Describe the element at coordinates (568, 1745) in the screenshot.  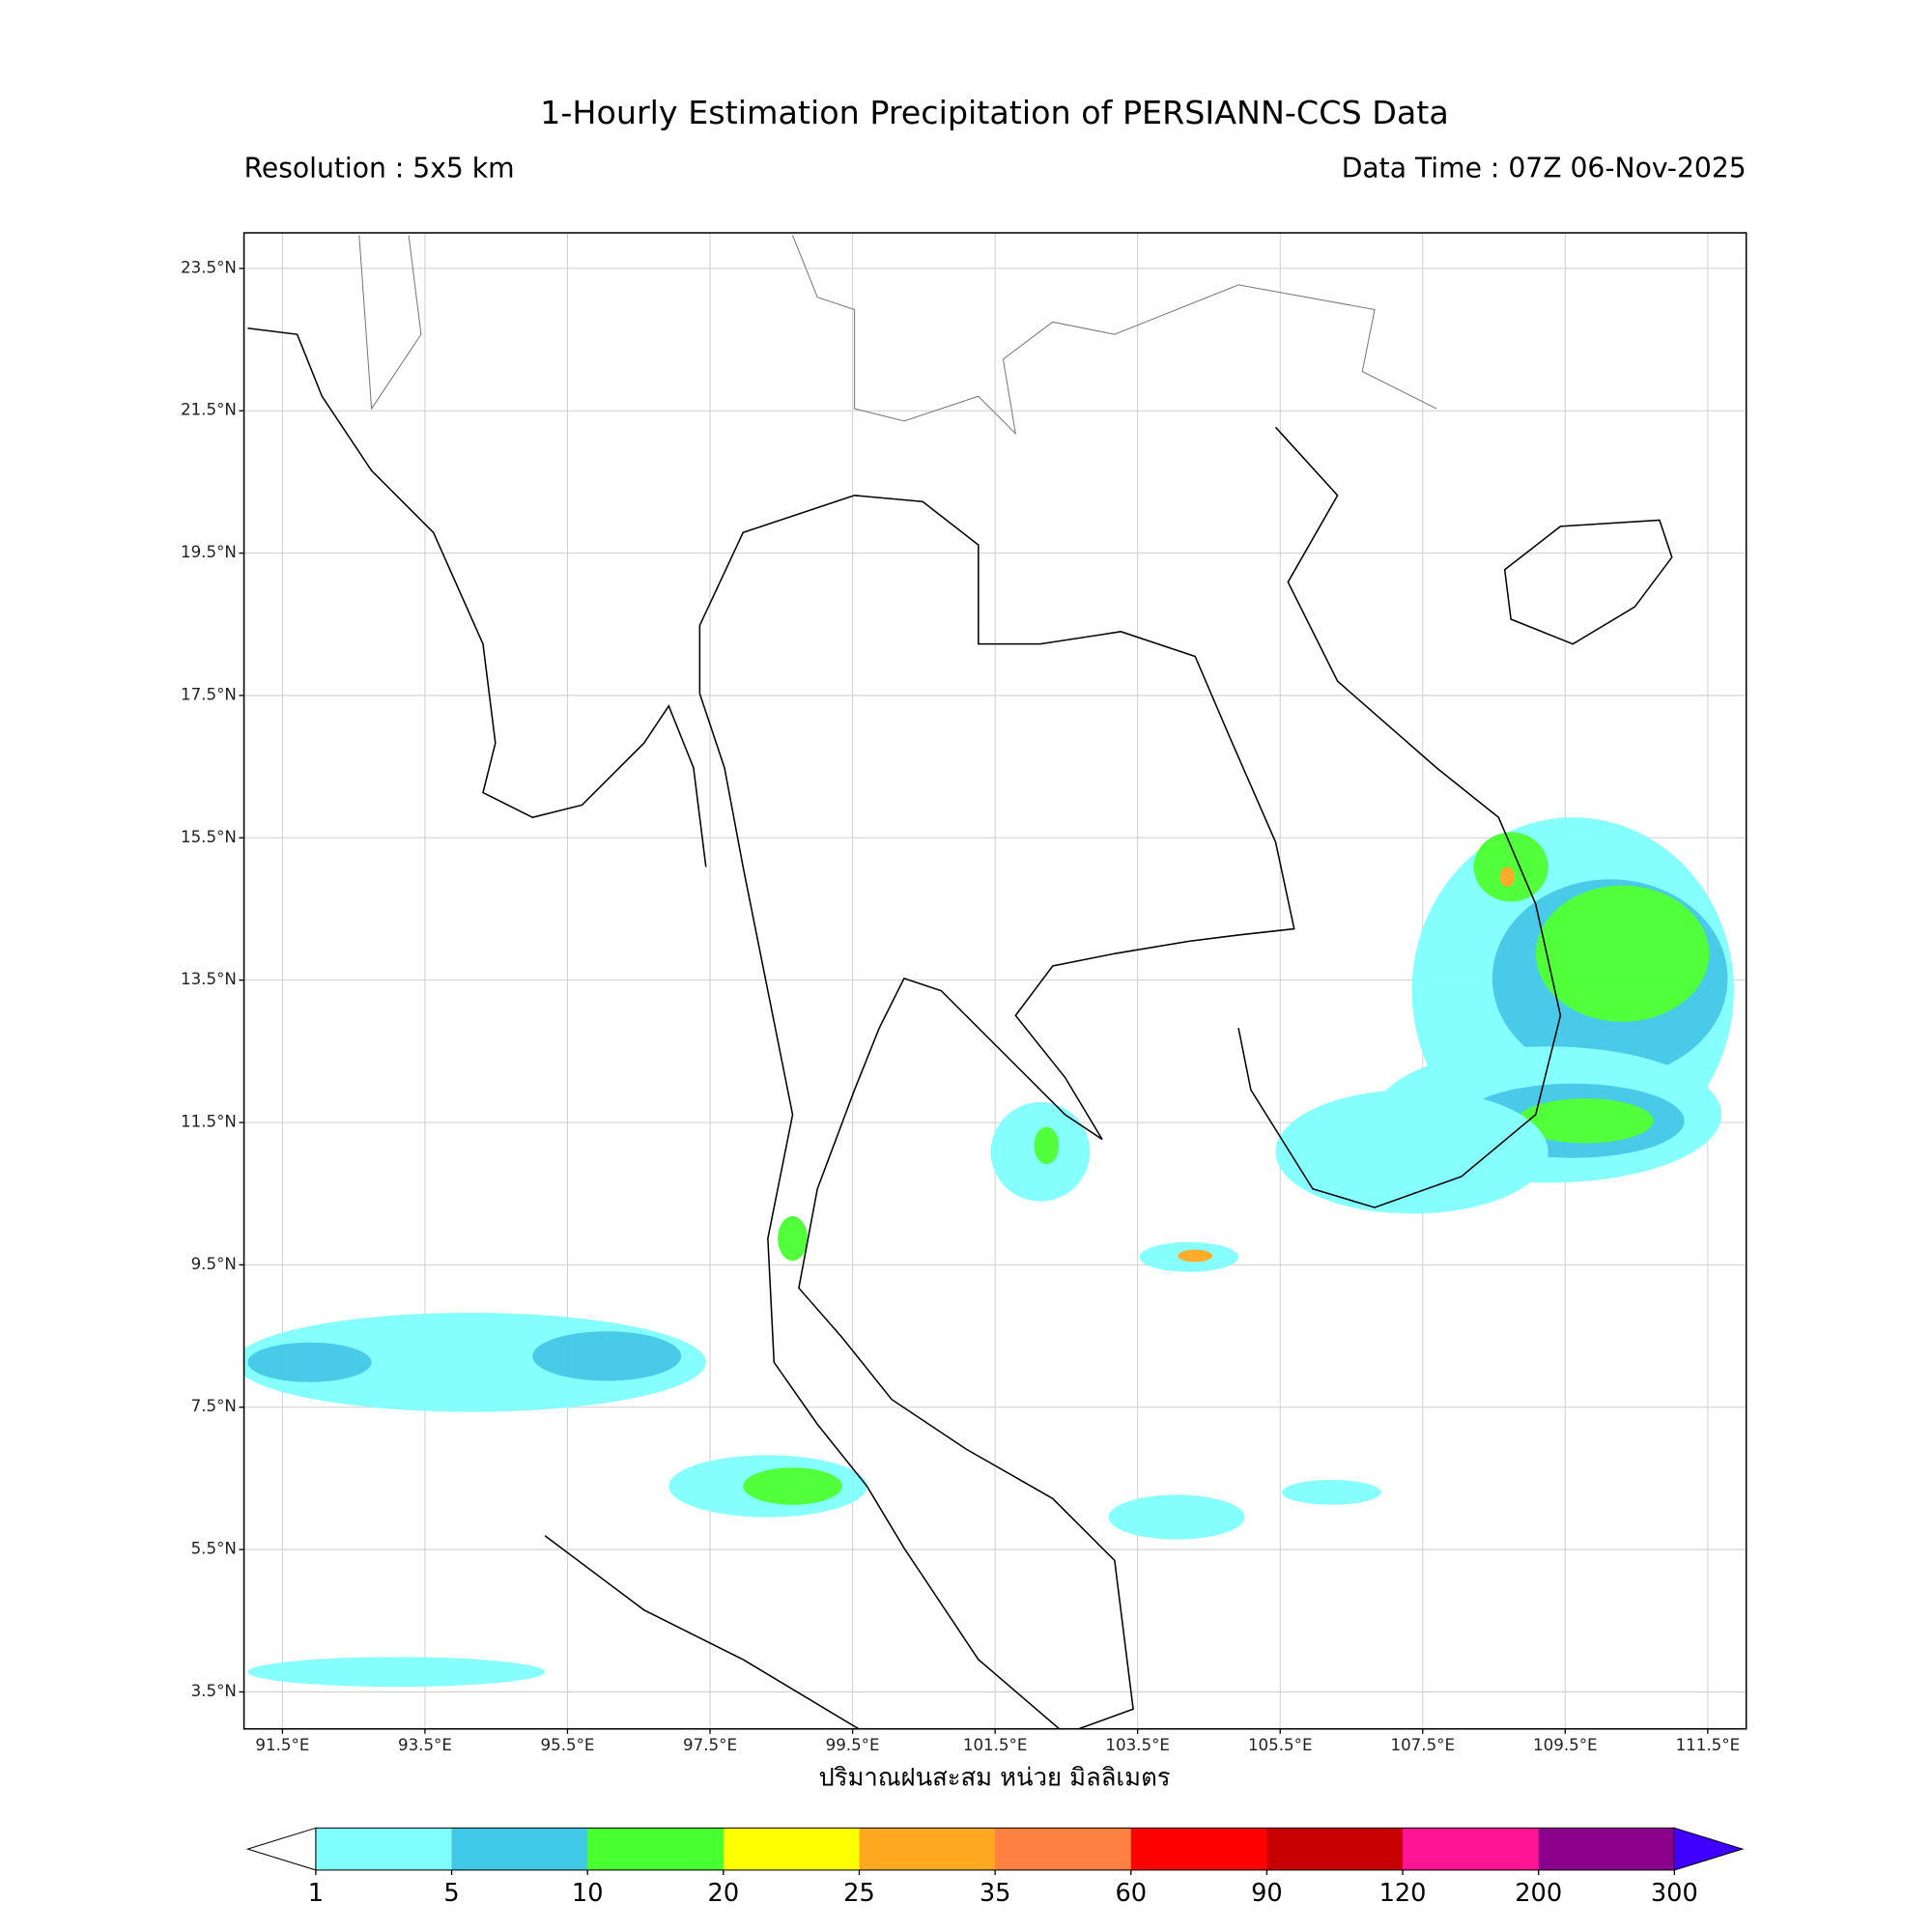
I see `x-tick-label: 95.5°E` at that location.